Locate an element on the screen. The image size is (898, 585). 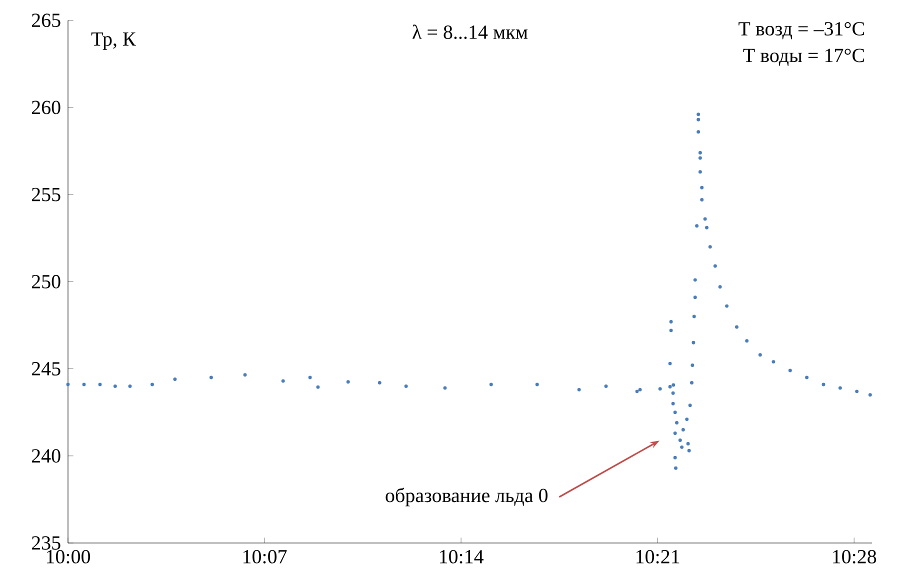
x-tick-label: 10:00 is located at coordinates (68, 557).